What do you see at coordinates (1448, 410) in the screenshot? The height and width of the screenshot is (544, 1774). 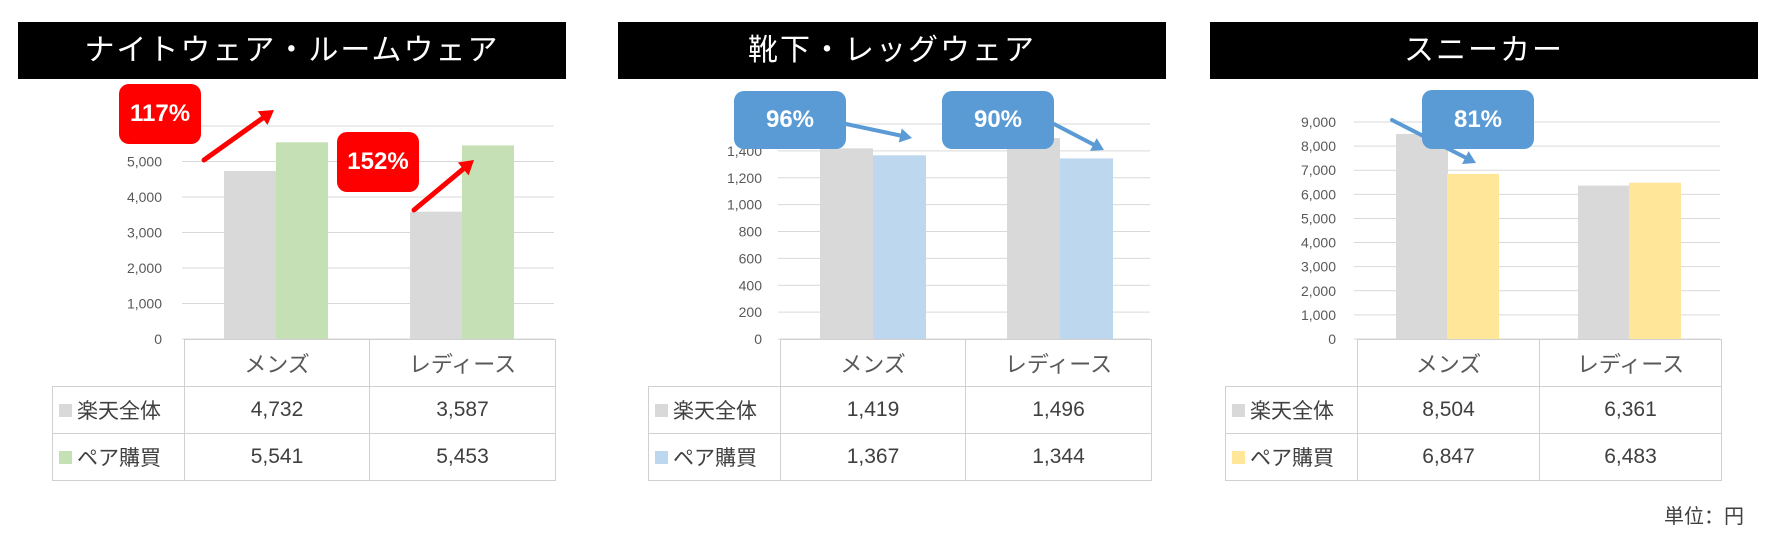 I see `table-cell: 8,504` at bounding box center [1448, 410].